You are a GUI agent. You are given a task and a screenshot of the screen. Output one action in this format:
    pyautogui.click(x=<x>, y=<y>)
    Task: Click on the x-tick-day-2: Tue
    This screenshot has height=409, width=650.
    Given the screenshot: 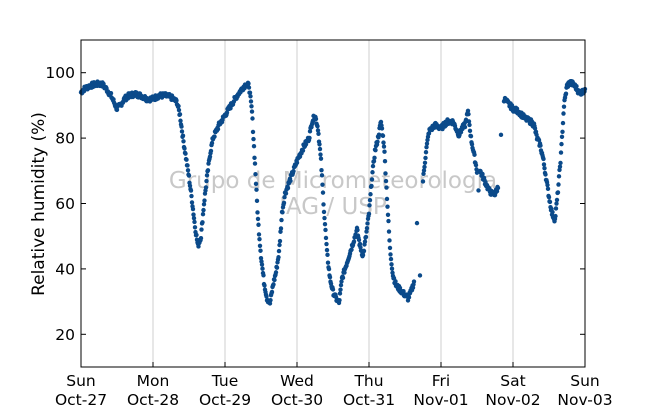 What is the action you would take?
    pyautogui.click(x=224, y=381)
    